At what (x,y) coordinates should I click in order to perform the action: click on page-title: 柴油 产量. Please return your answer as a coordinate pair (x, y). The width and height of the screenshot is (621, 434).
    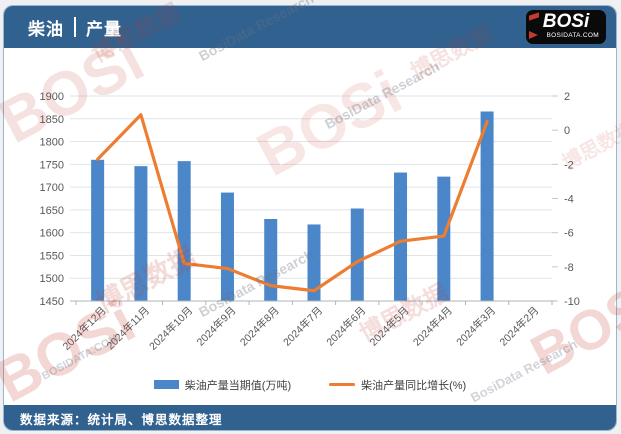
    Looking at the image, I should click on (75, 27).